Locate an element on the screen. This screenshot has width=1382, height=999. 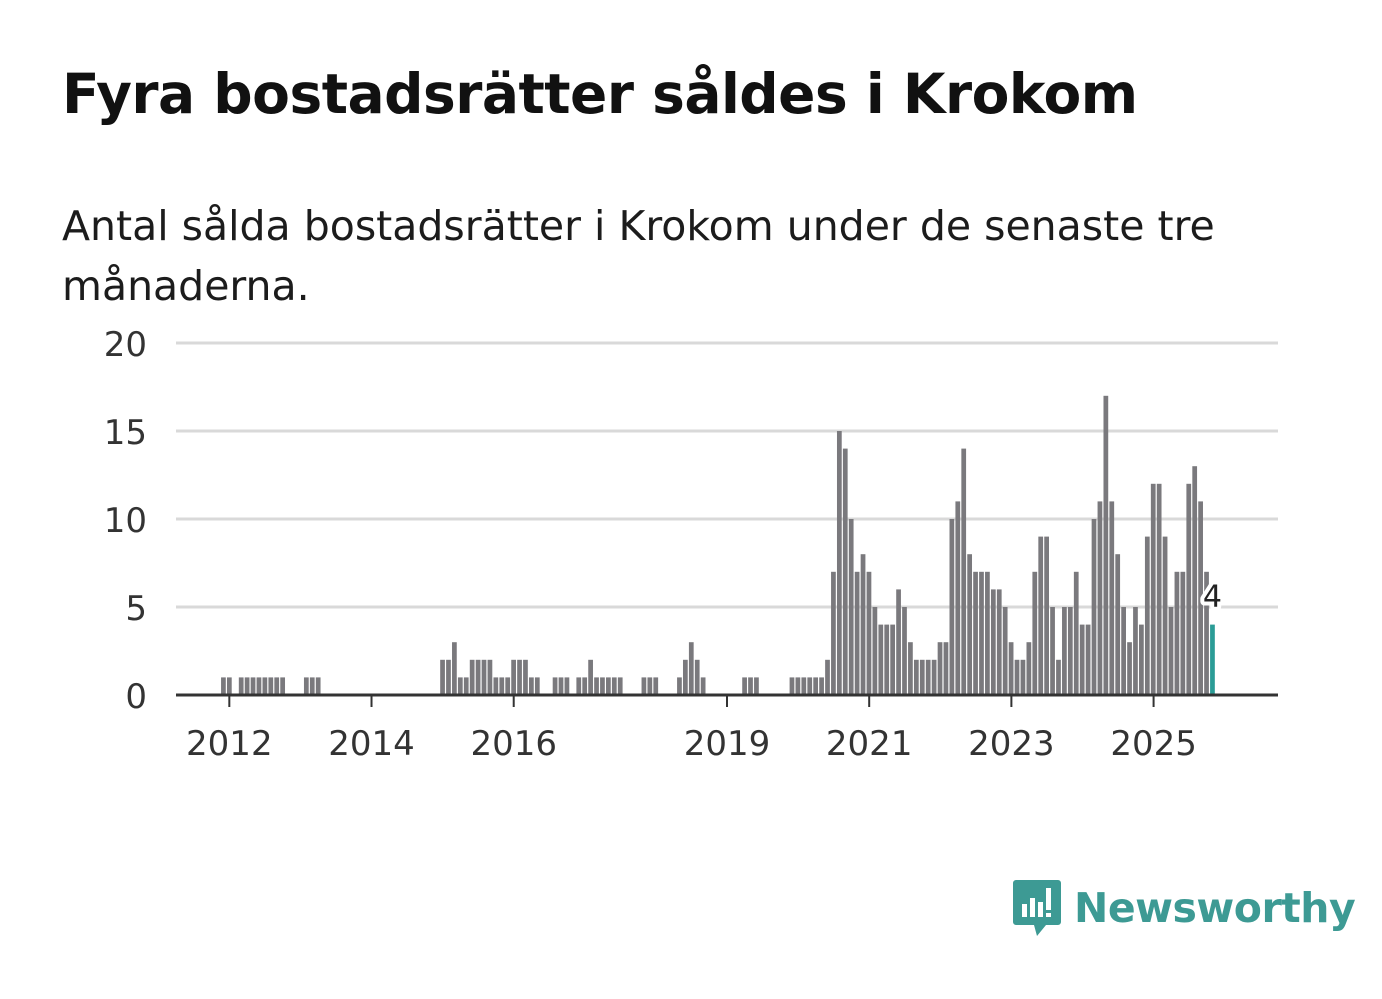
chart-title: Fyra bostadsrätter såldes i Krokom is located at coordinates (600, 94).